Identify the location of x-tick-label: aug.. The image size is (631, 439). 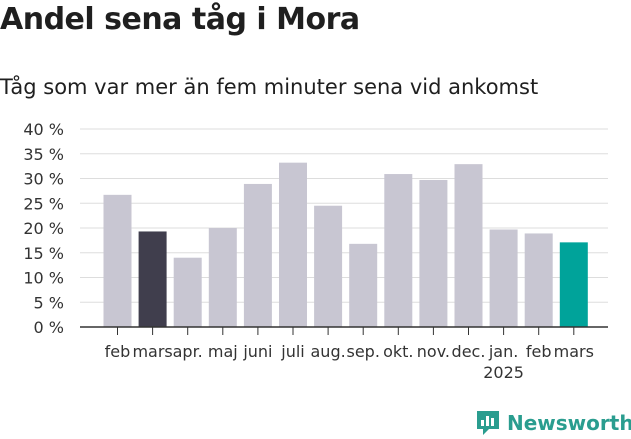
(328, 351).